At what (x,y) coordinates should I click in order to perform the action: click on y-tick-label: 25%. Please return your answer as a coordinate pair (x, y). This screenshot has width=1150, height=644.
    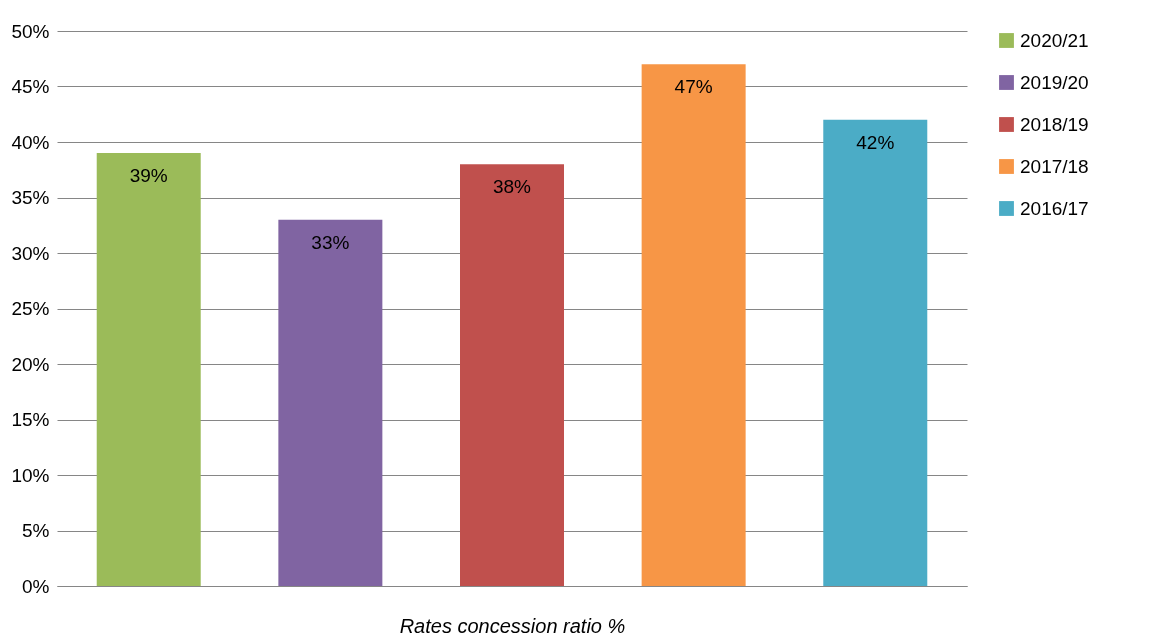
    Looking at the image, I should click on (30, 308).